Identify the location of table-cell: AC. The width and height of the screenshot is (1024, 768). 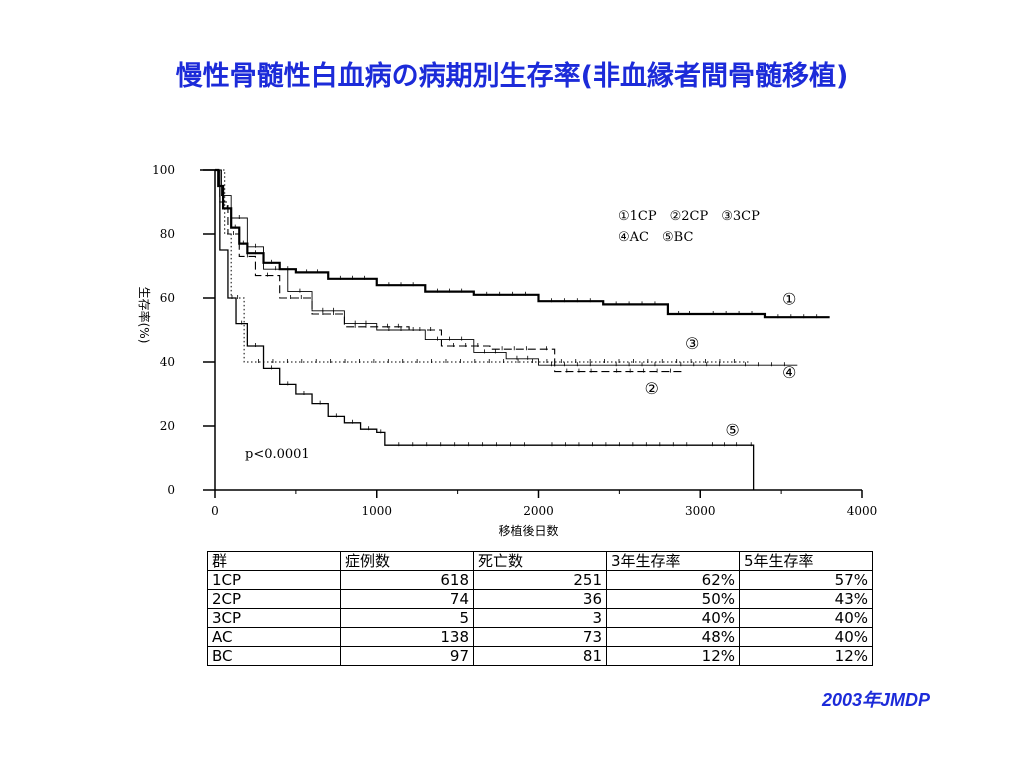
(274, 637).